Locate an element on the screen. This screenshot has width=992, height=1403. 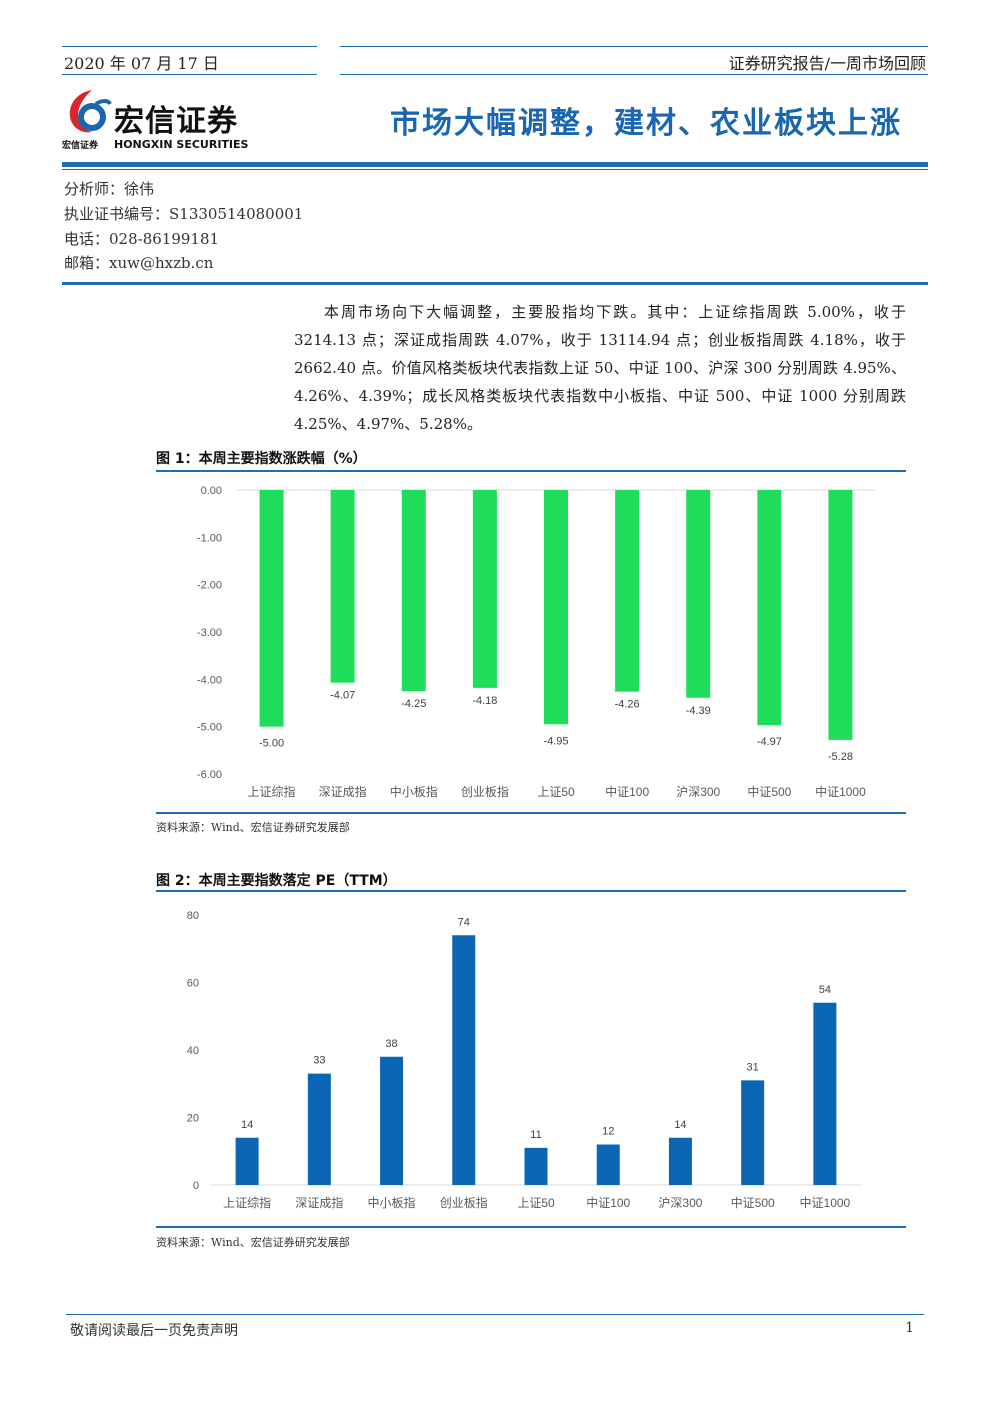
header-rule-bottom-right is located at coordinates (634, 74).